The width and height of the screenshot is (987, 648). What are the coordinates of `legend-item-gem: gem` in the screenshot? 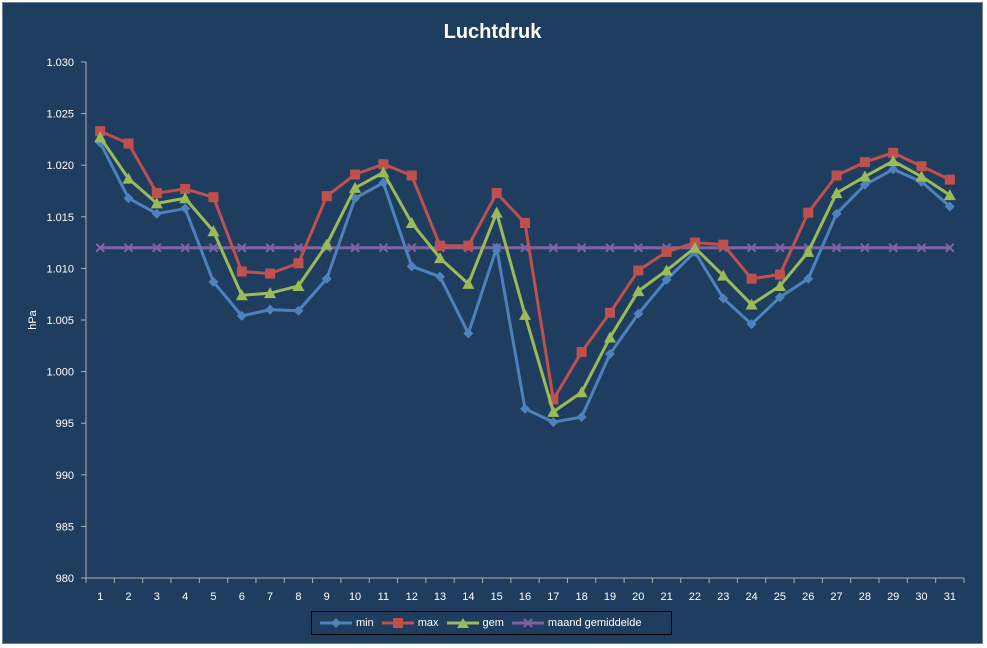 It's located at (474, 623).